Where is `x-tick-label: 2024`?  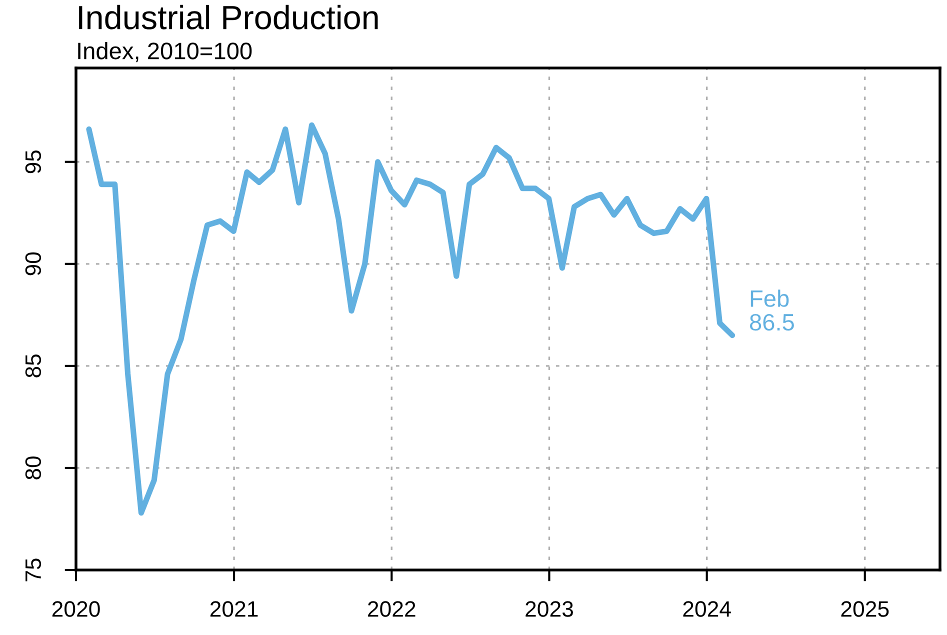 x-tick-label: 2024 is located at coordinates (707, 609).